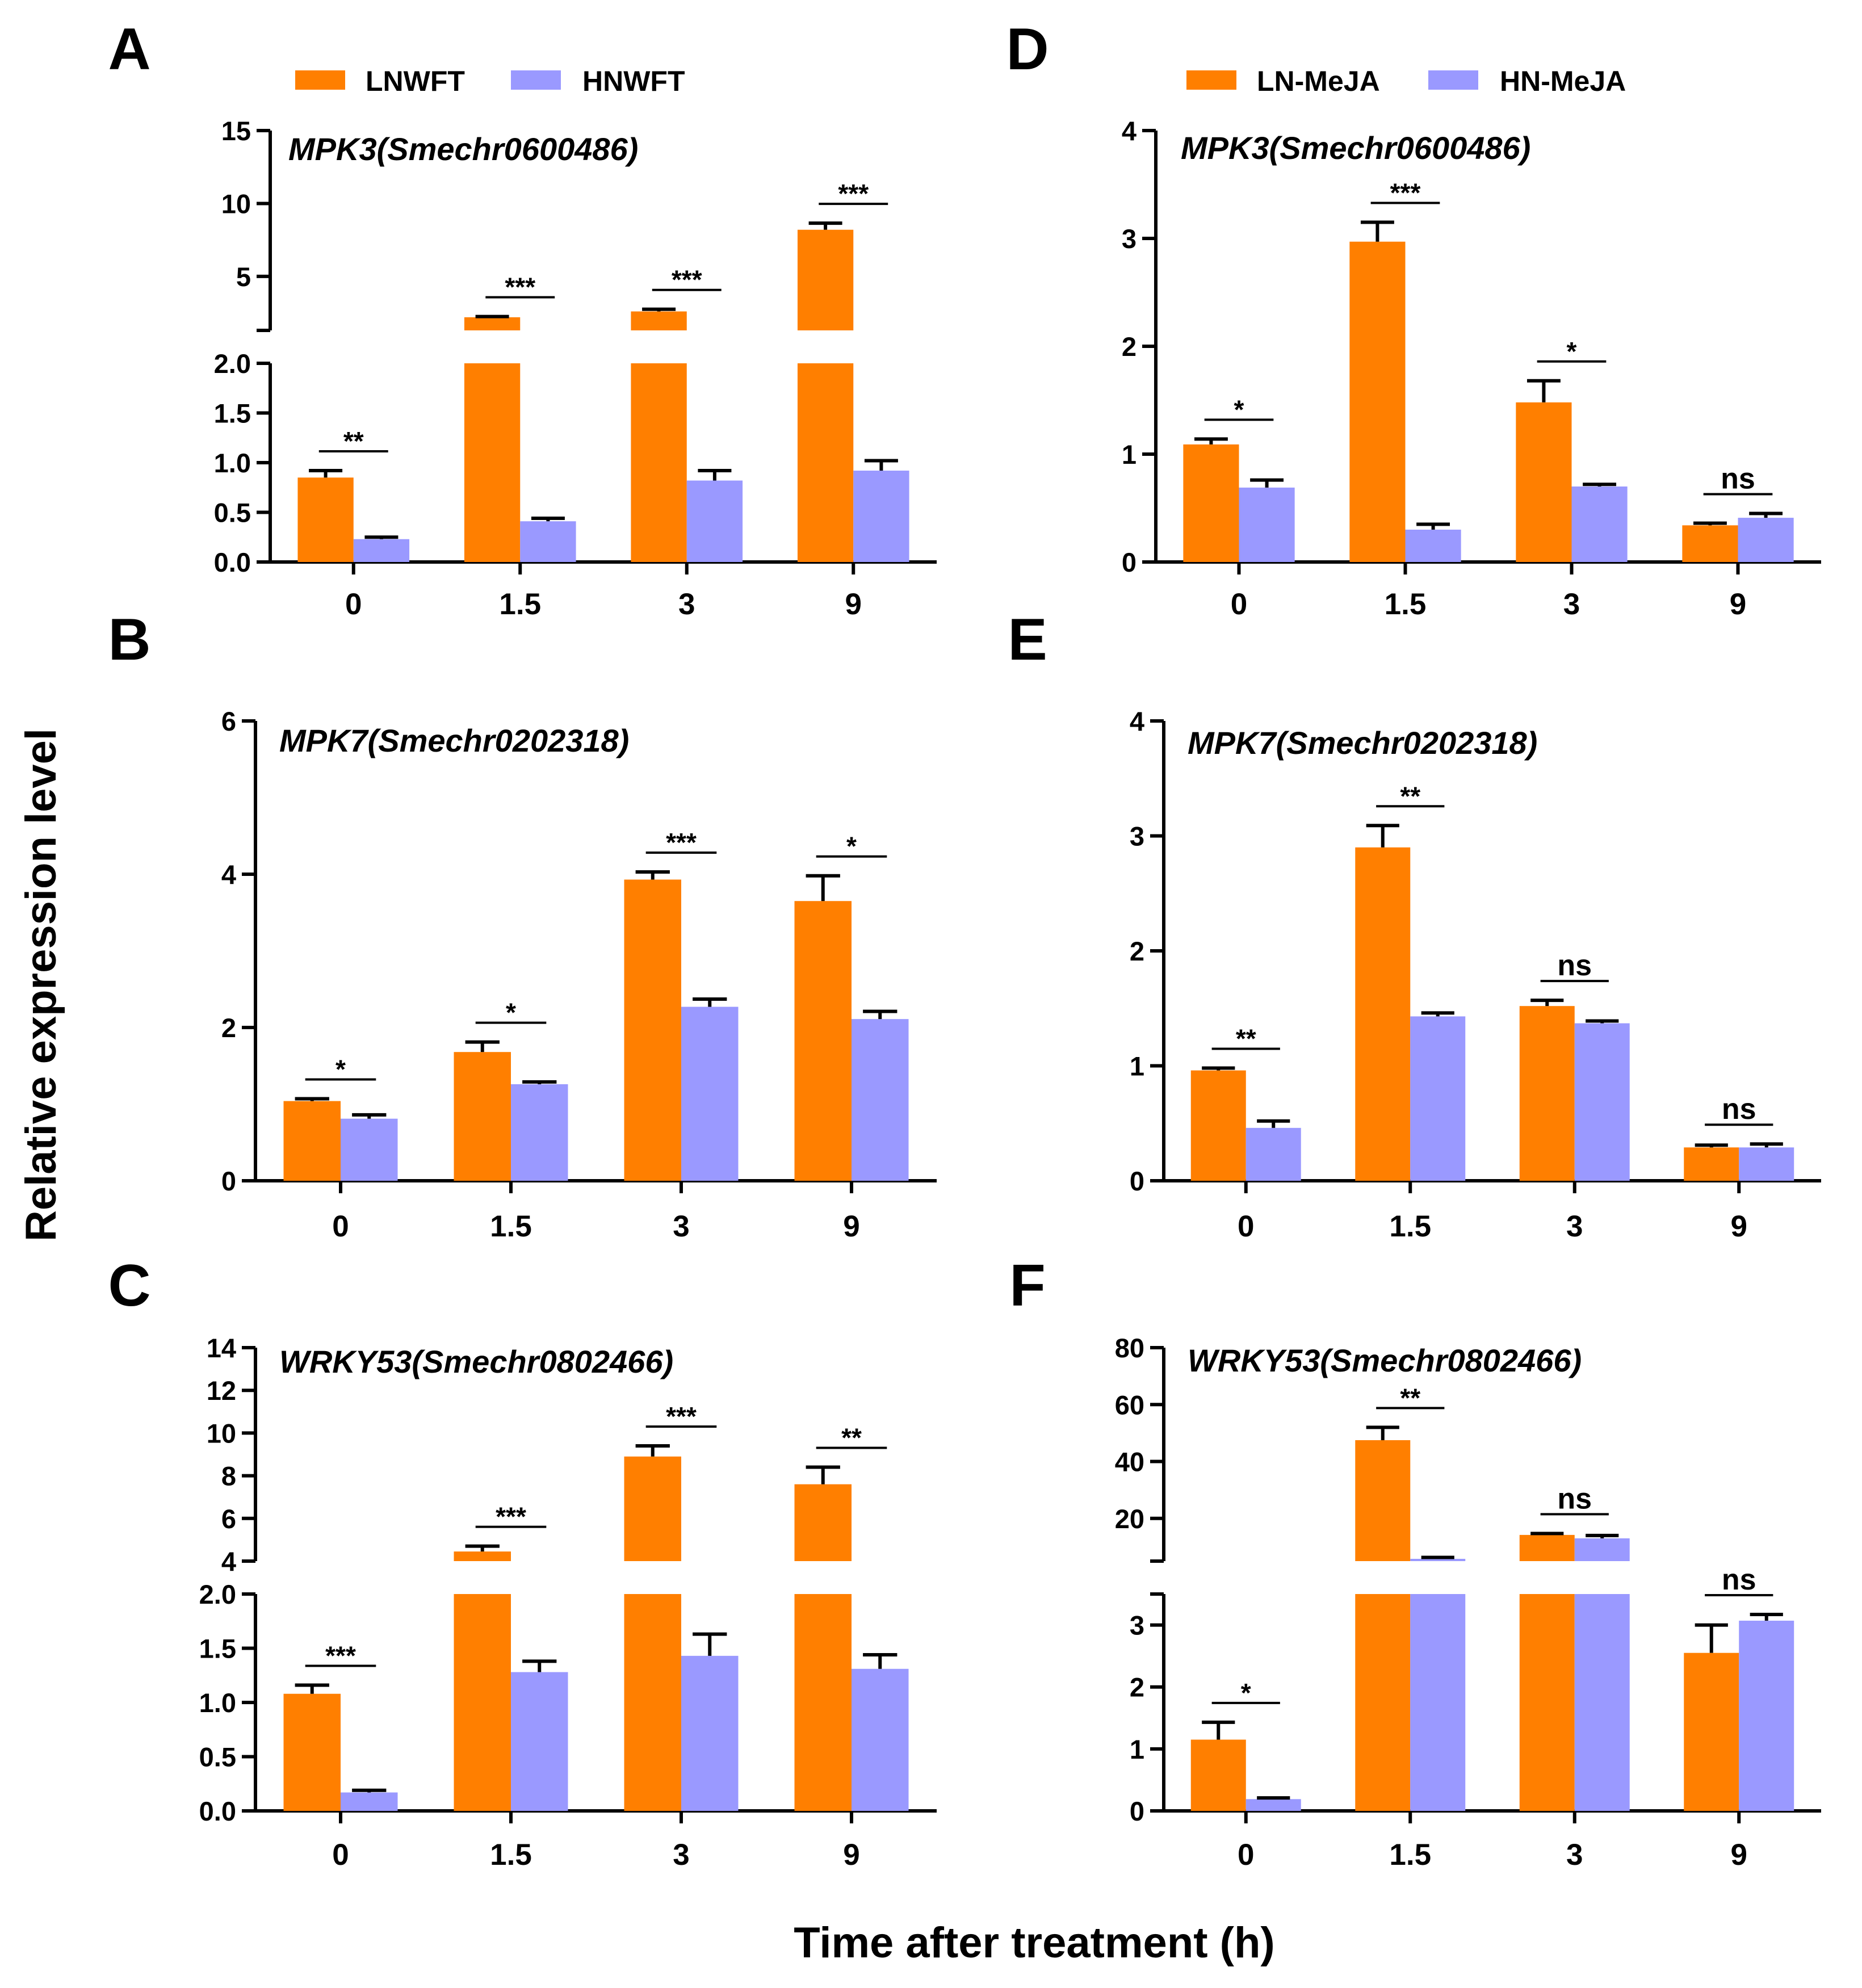 This screenshot has height=1988, width=1862. Describe the element at coordinates (243, 277) in the screenshot. I see `y-tick-label: 5` at that location.